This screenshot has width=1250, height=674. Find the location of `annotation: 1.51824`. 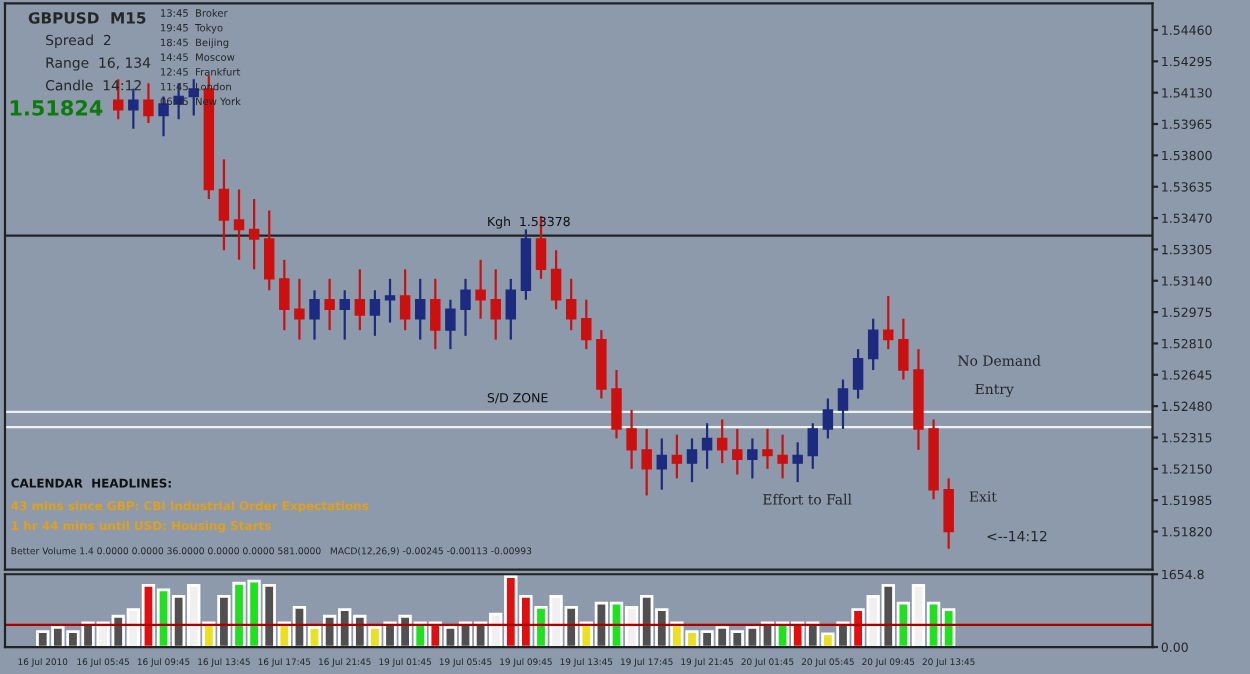

annotation: 1.51824 is located at coordinates (56, 107).